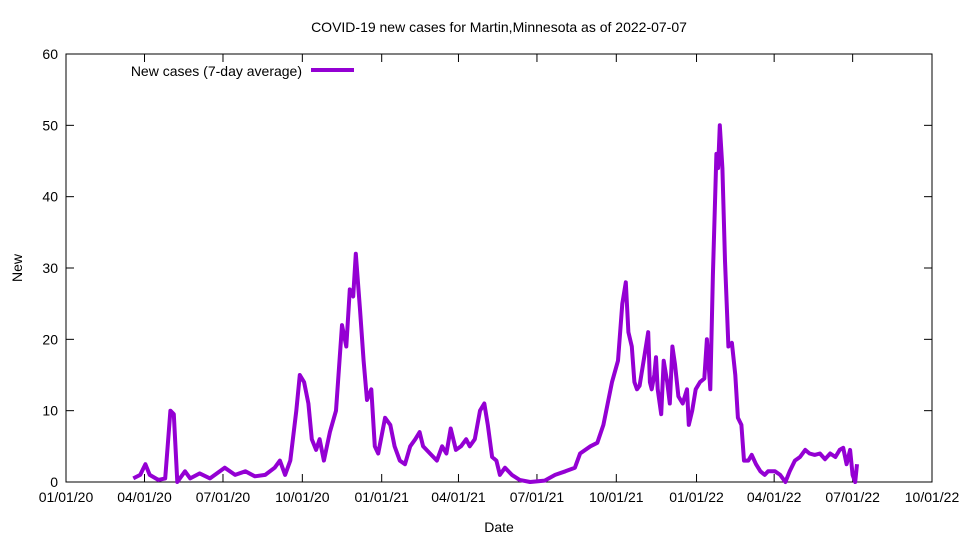  Describe the element at coordinates (144, 497) in the screenshot. I see `x-tick-label: 04/01/20` at that location.